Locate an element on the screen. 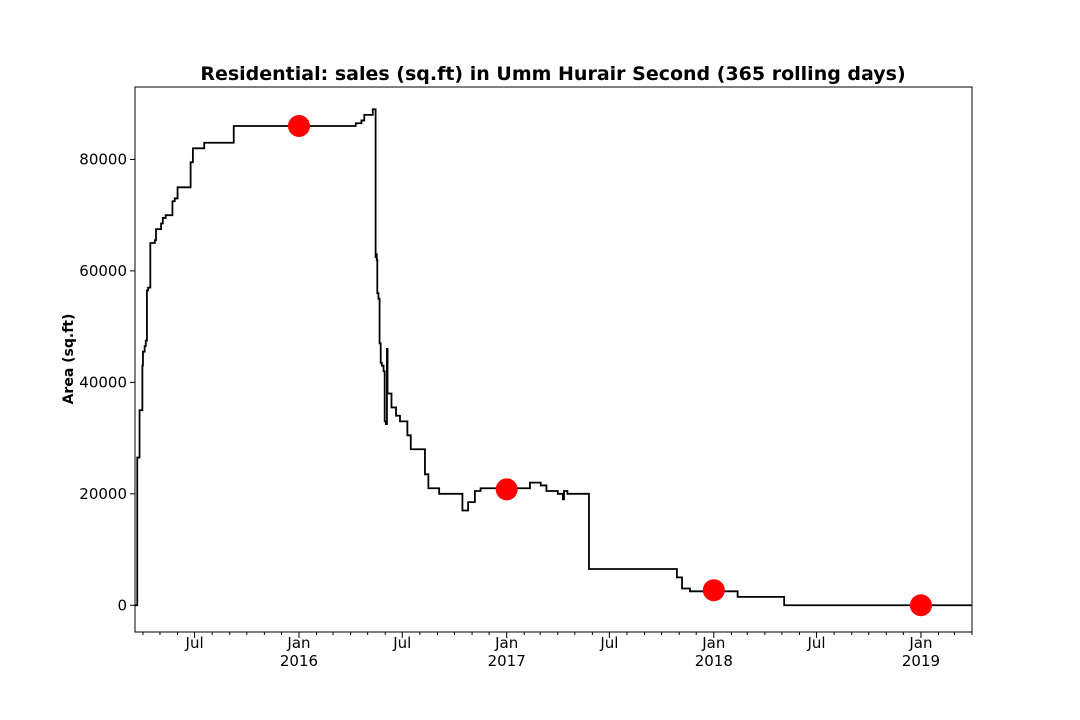 The height and width of the screenshot is (720, 1080). y-tick-label: 80000 is located at coordinates (103, 159).